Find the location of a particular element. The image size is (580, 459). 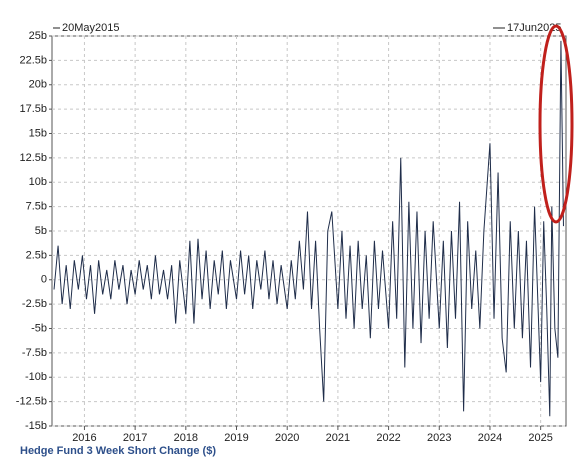

x-tick-label: 2025 is located at coordinates (540, 438).